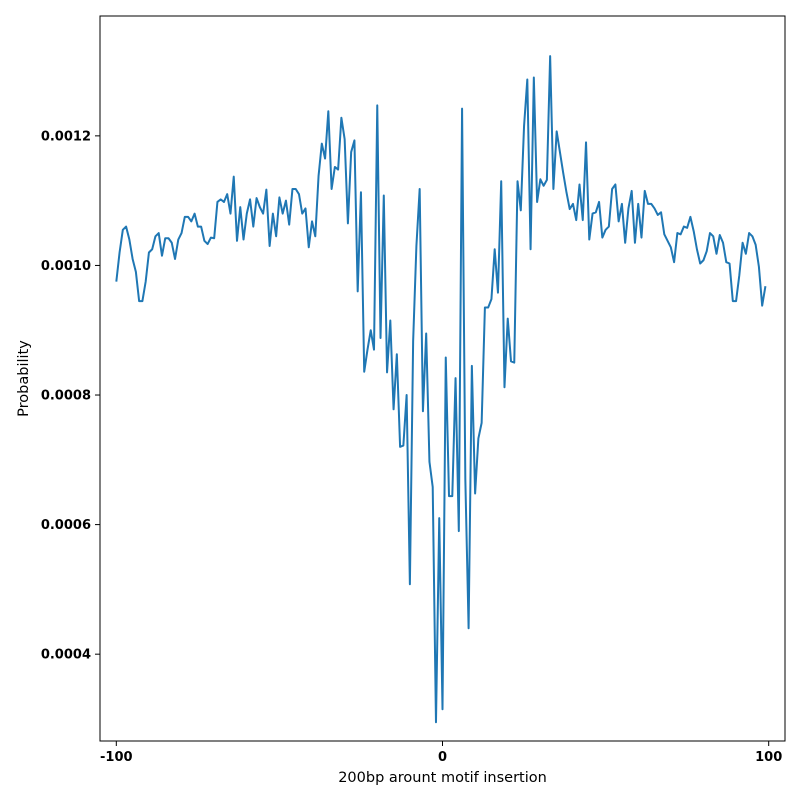  What do you see at coordinates (442, 757) in the screenshot?
I see `x-tick-label: 0` at bounding box center [442, 757].